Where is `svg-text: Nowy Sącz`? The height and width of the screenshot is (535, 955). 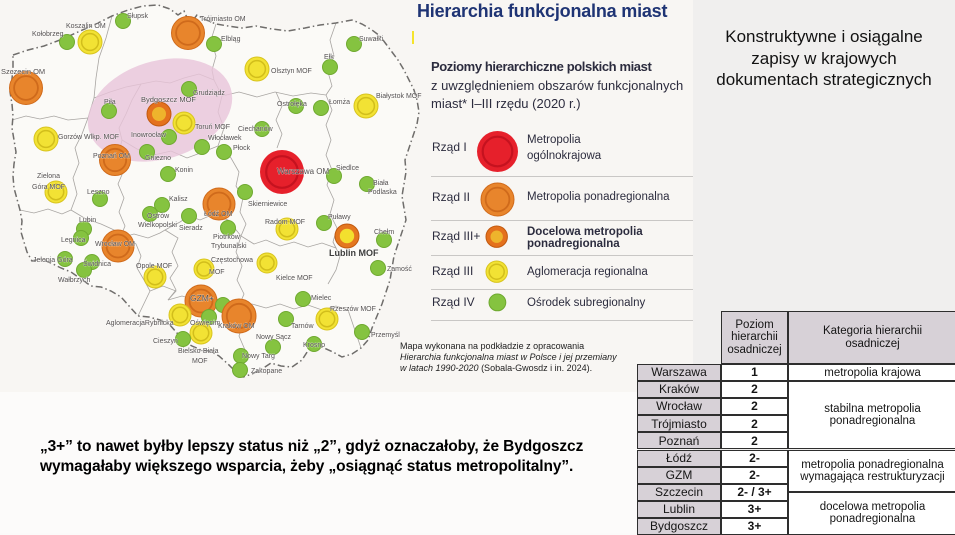 svg-text: Nowy Sącz is located at coordinates (274, 337).